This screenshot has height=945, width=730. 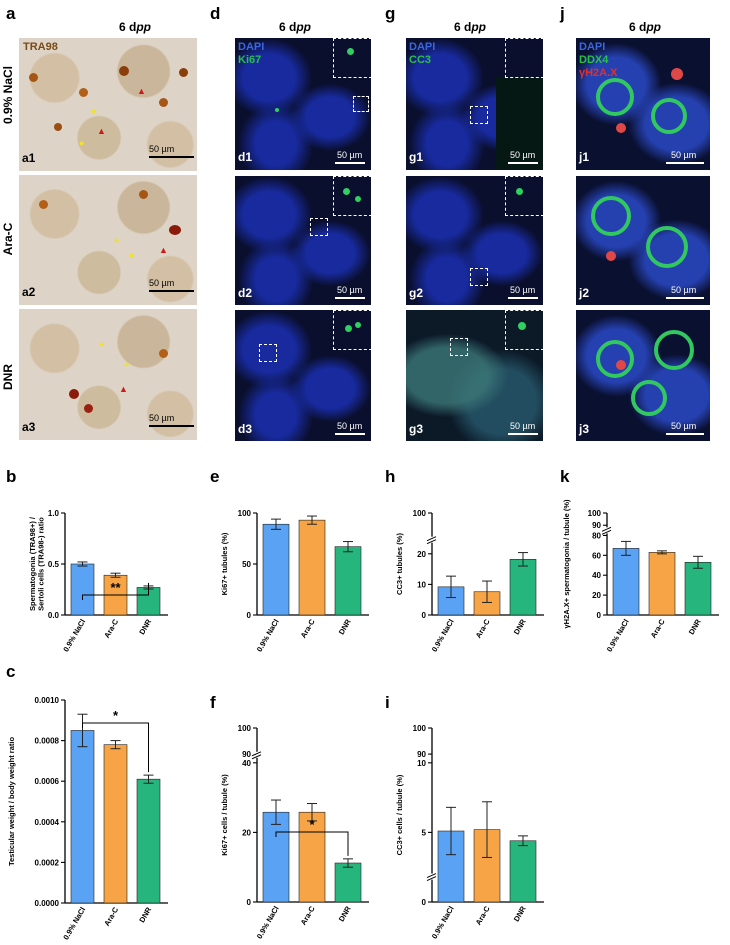 I want to click on chart-e: 0 50 100 Ki67+ tubules (%) 0.9% NaCl Ara-C DNR, so click(x=294, y=581).